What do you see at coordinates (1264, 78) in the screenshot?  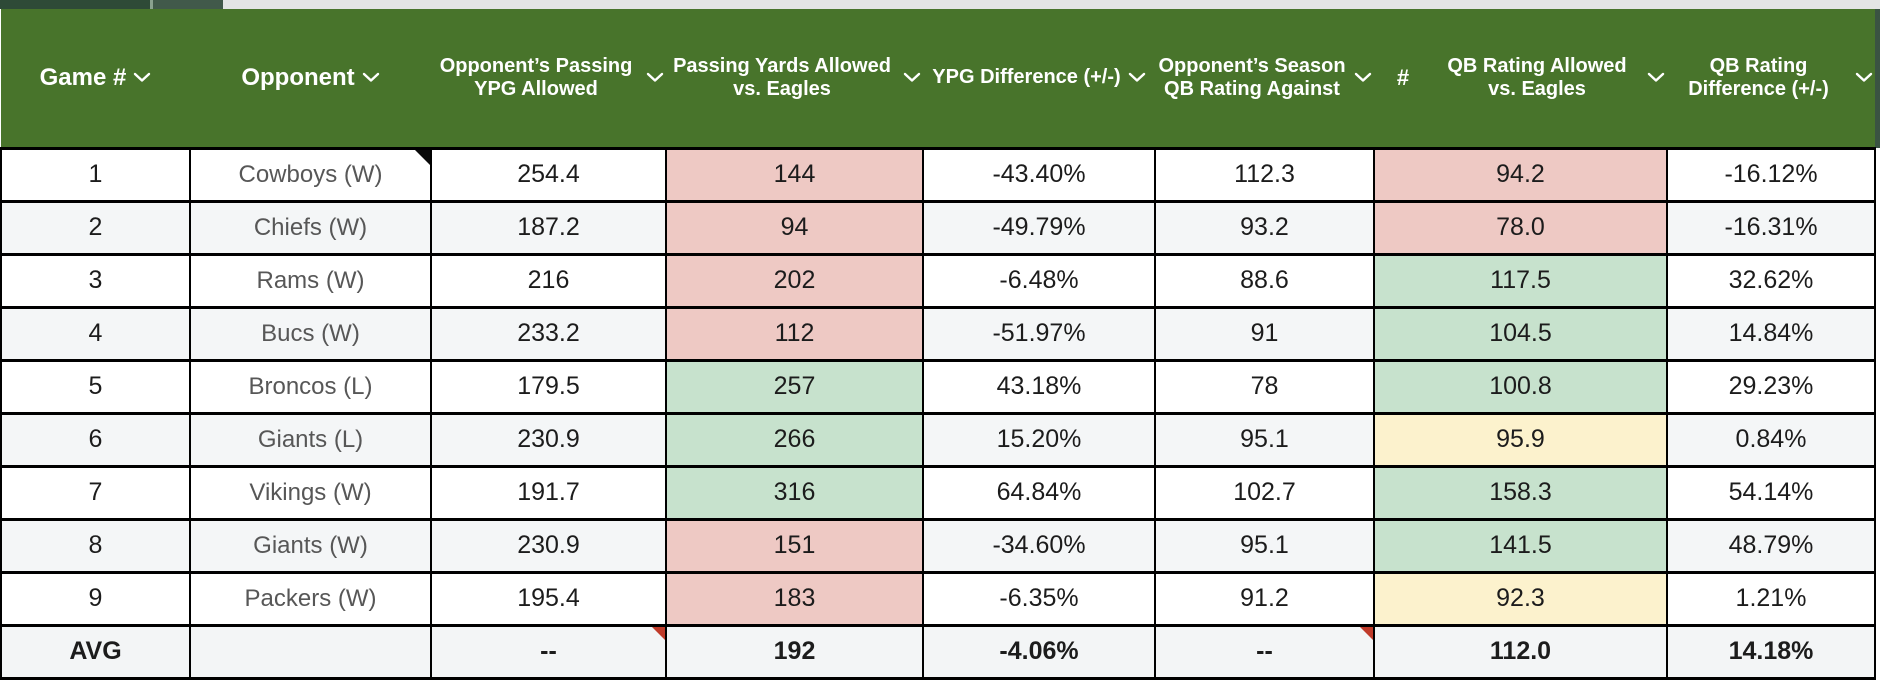 I see `column-header-opp-season-qb-rating: Opponent’s Season QB Rating Against` at bounding box center [1264, 78].